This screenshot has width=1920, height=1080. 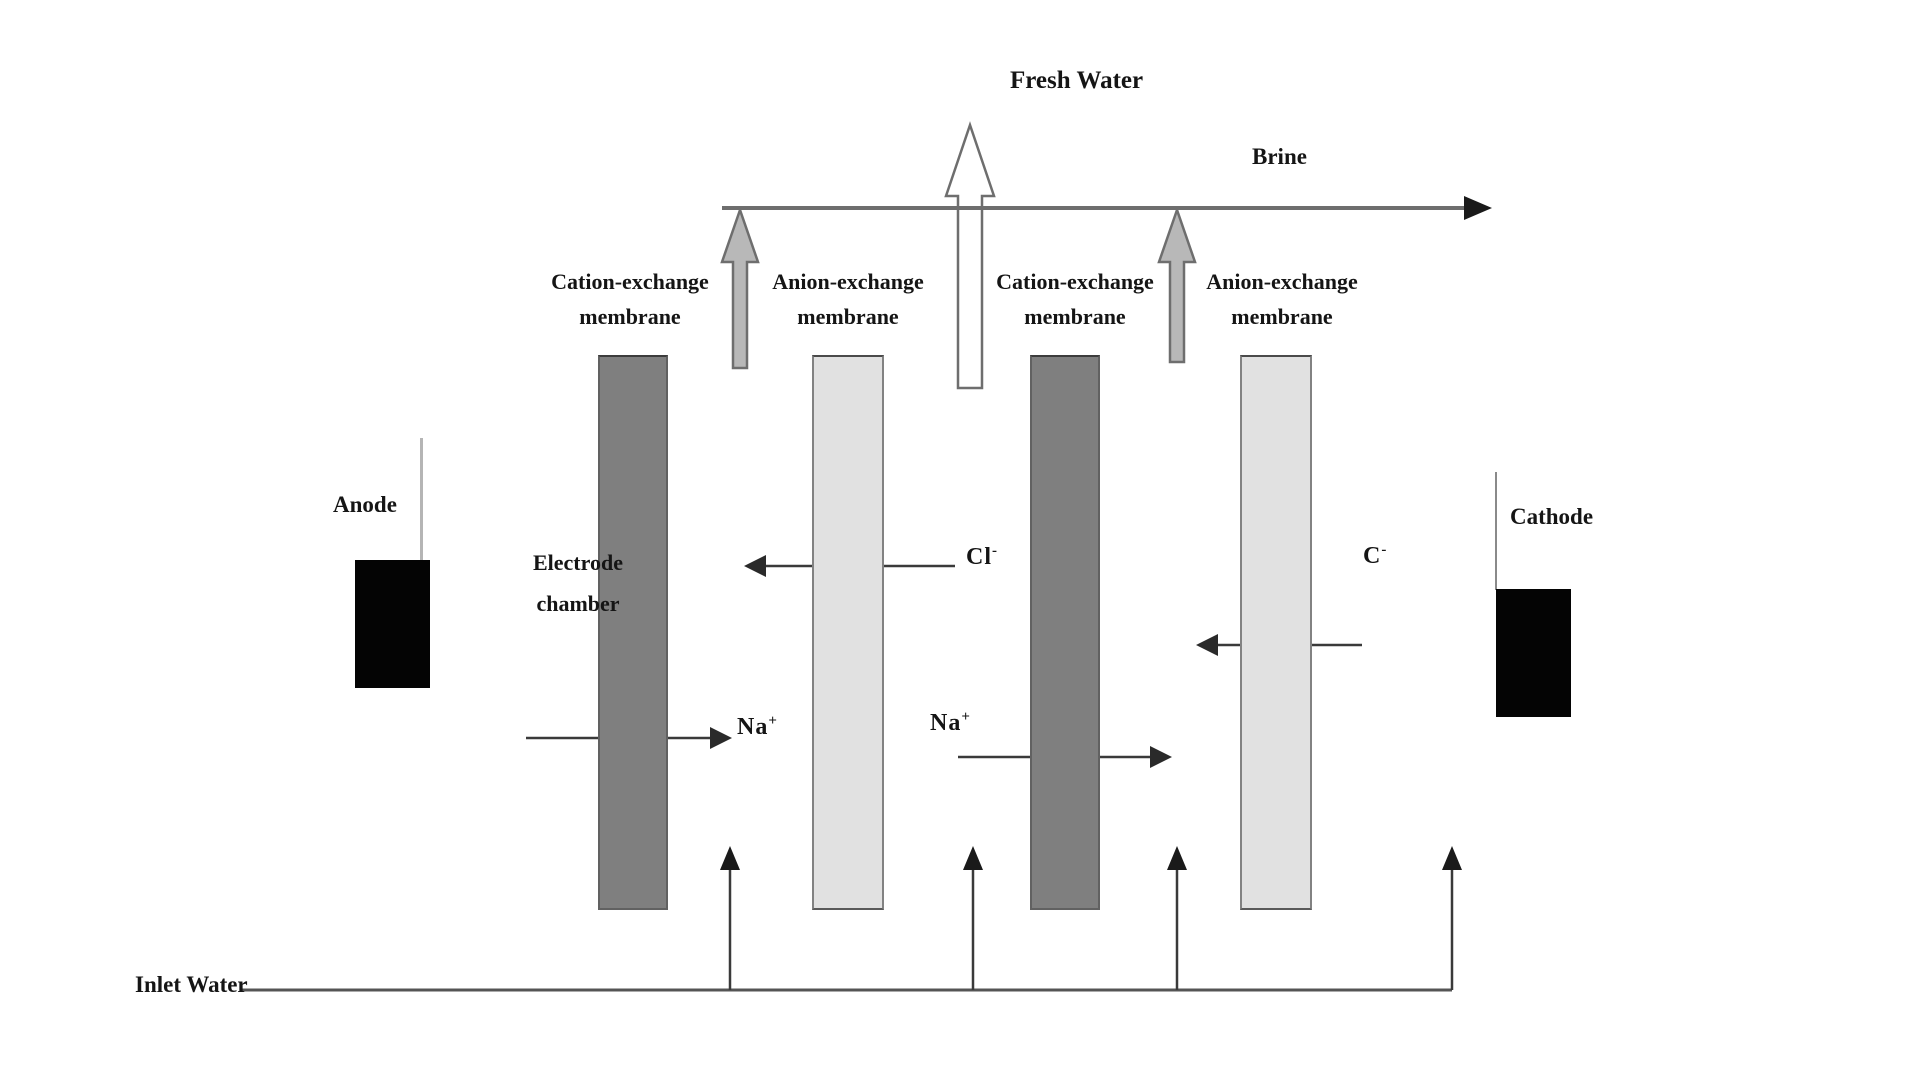 What do you see at coordinates (630, 299) in the screenshot?
I see `cation-membrane-label-1: Cation-exchange membrane` at bounding box center [630, 299].